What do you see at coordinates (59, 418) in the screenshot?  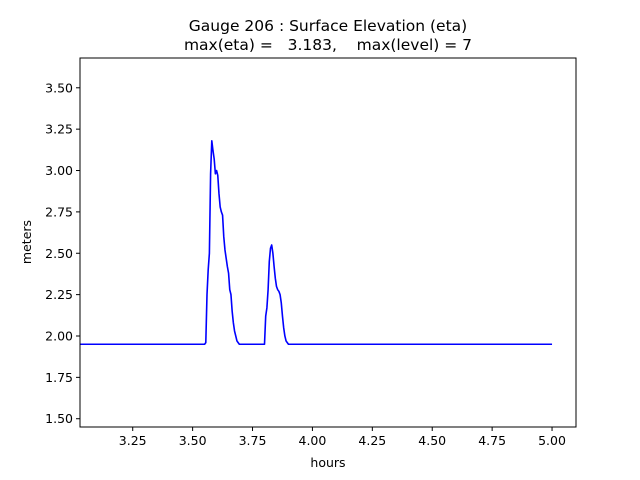 I see `y-tick-label: 1.50` at bounding box center [59, 418].